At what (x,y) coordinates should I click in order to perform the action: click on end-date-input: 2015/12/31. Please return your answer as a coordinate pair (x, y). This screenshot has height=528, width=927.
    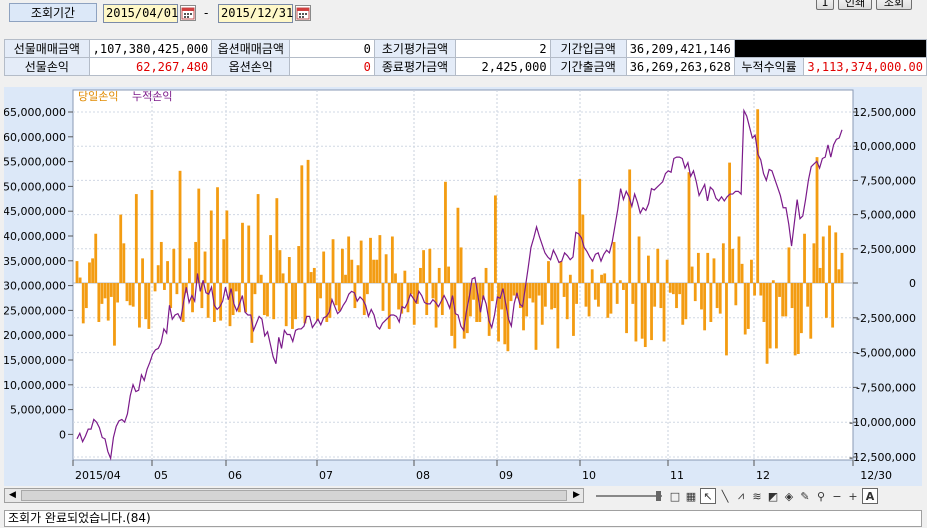
    Looking at the image, I should click on (255, 13).